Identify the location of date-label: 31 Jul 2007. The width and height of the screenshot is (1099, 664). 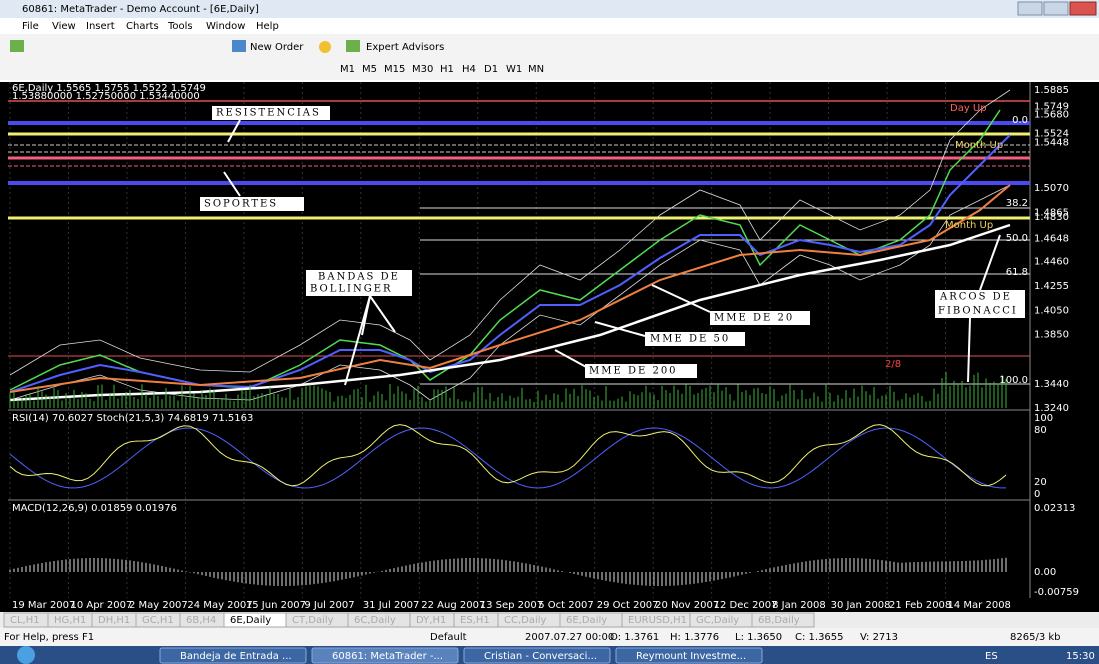
(391, 605).